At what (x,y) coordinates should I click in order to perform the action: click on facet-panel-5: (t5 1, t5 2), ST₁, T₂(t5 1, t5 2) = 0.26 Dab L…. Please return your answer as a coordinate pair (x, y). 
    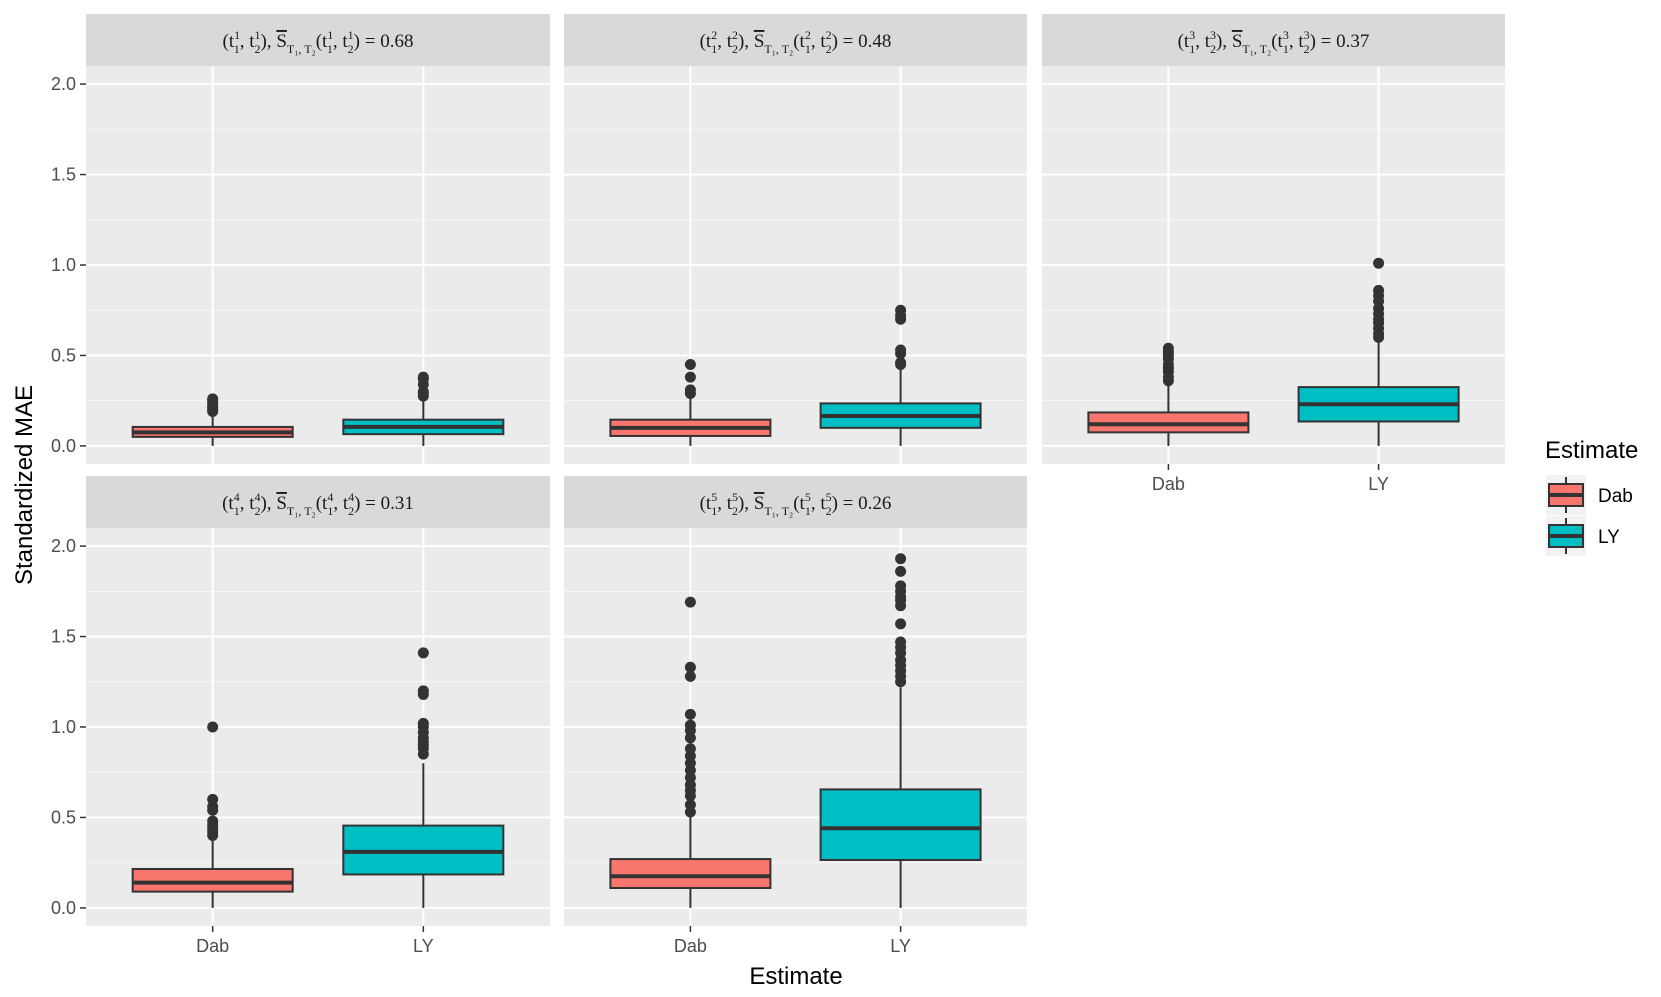
    Looking at the image, I should click on (795, 716).